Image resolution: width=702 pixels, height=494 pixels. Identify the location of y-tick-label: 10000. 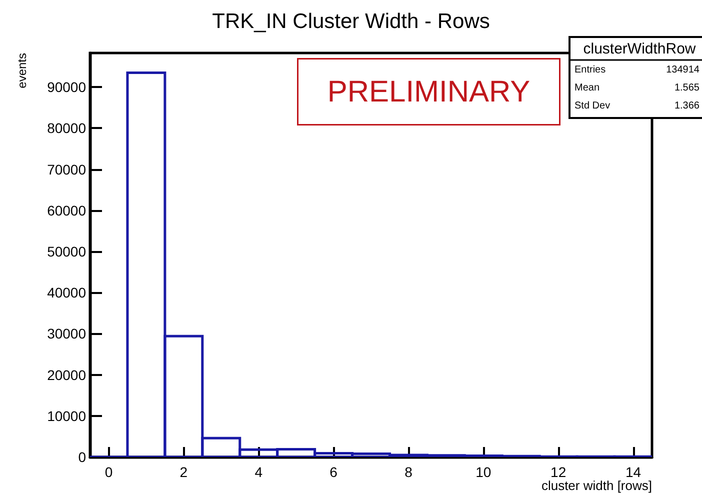
(66, 416).